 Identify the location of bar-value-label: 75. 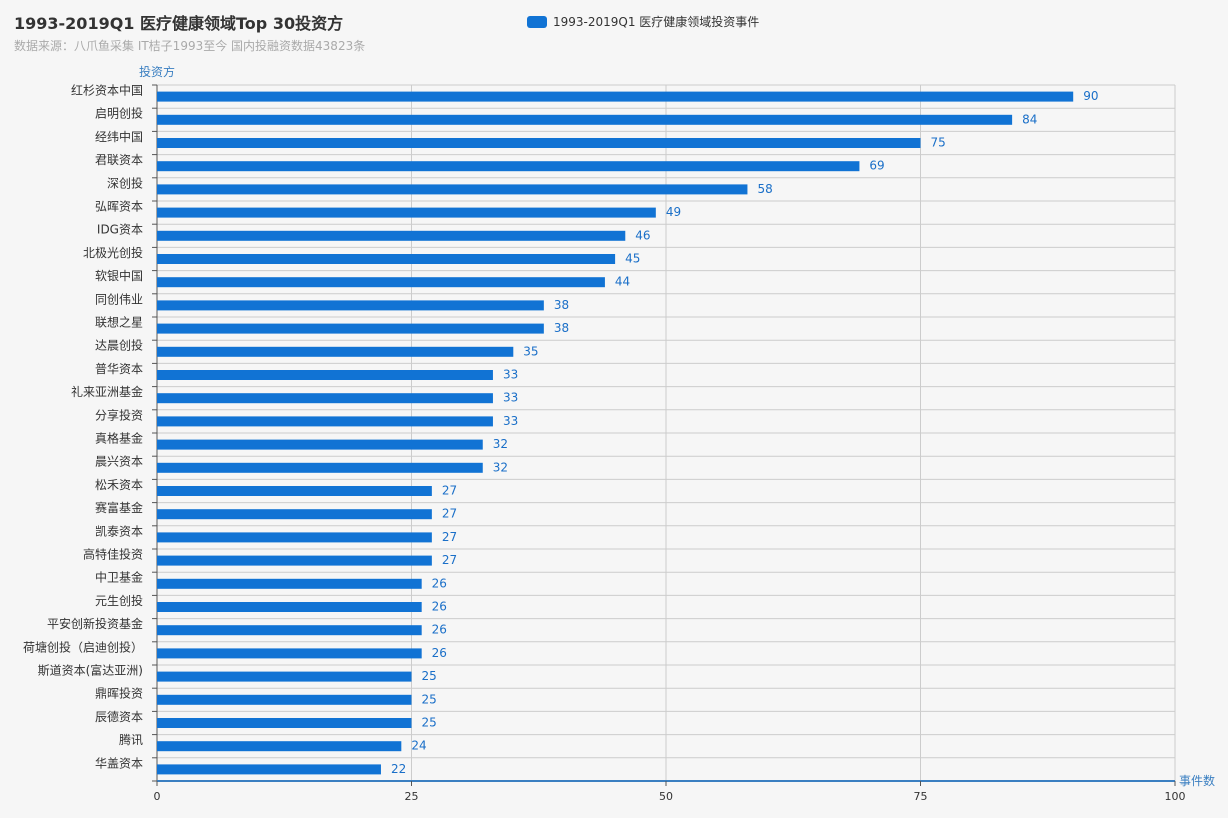
(938, 143).